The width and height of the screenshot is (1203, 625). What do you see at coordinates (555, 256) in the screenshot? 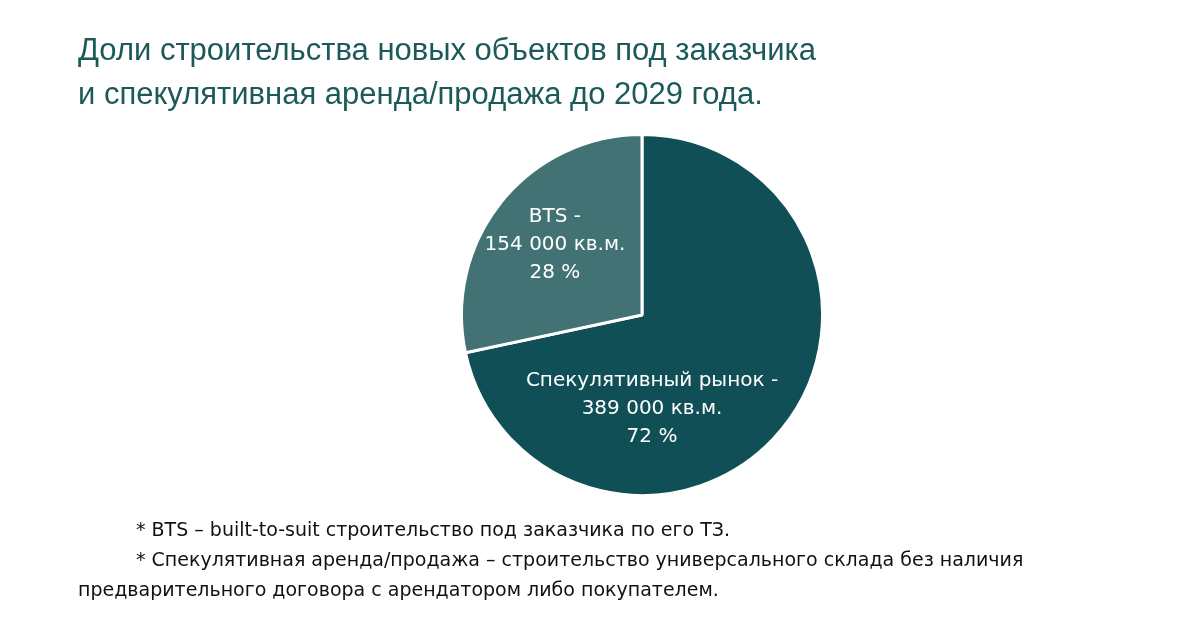
I see `data-label: 154 000 кв.м. 28 %` at bounding box center [555, 256].